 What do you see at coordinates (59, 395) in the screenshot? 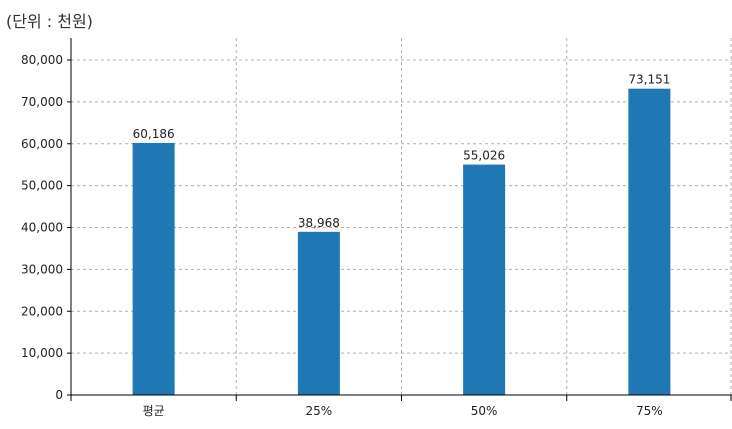
I see `y-tick-label: 0` at bounding box center [59, 395].